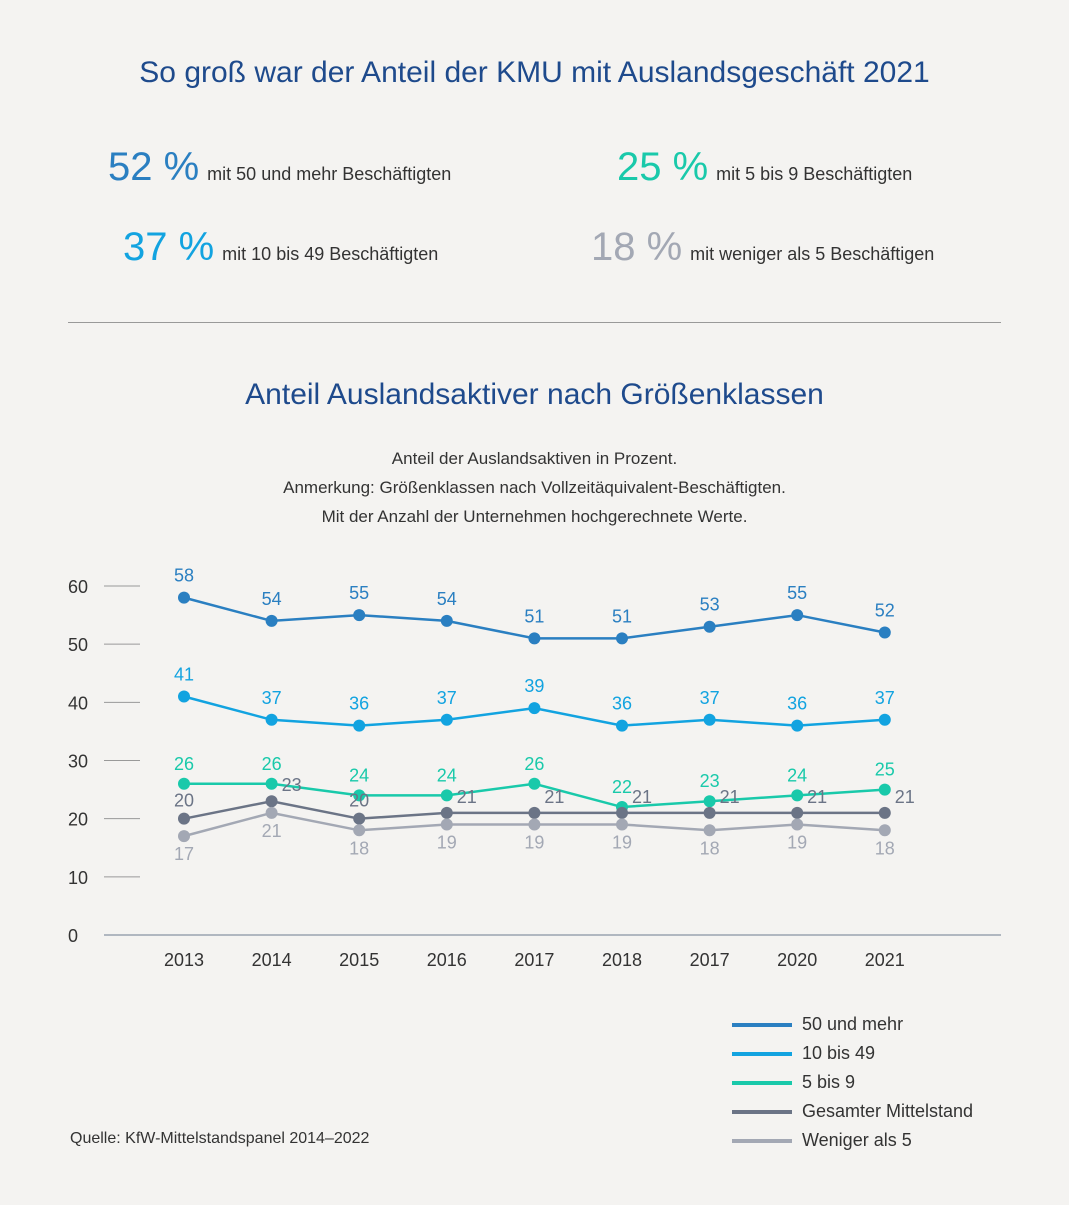 This screenshot has width=1069, height=1205. What do you see at coordinates (184, 960) in the screenshot?
I see `x-tick-label: 2013` at bounding box center [184, 960].